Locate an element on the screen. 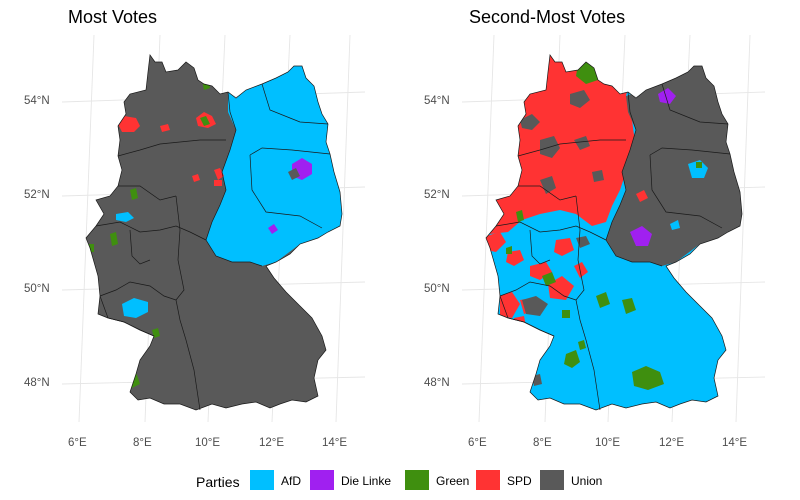  legend-swatch-afd is located at coordinates (262, 480).